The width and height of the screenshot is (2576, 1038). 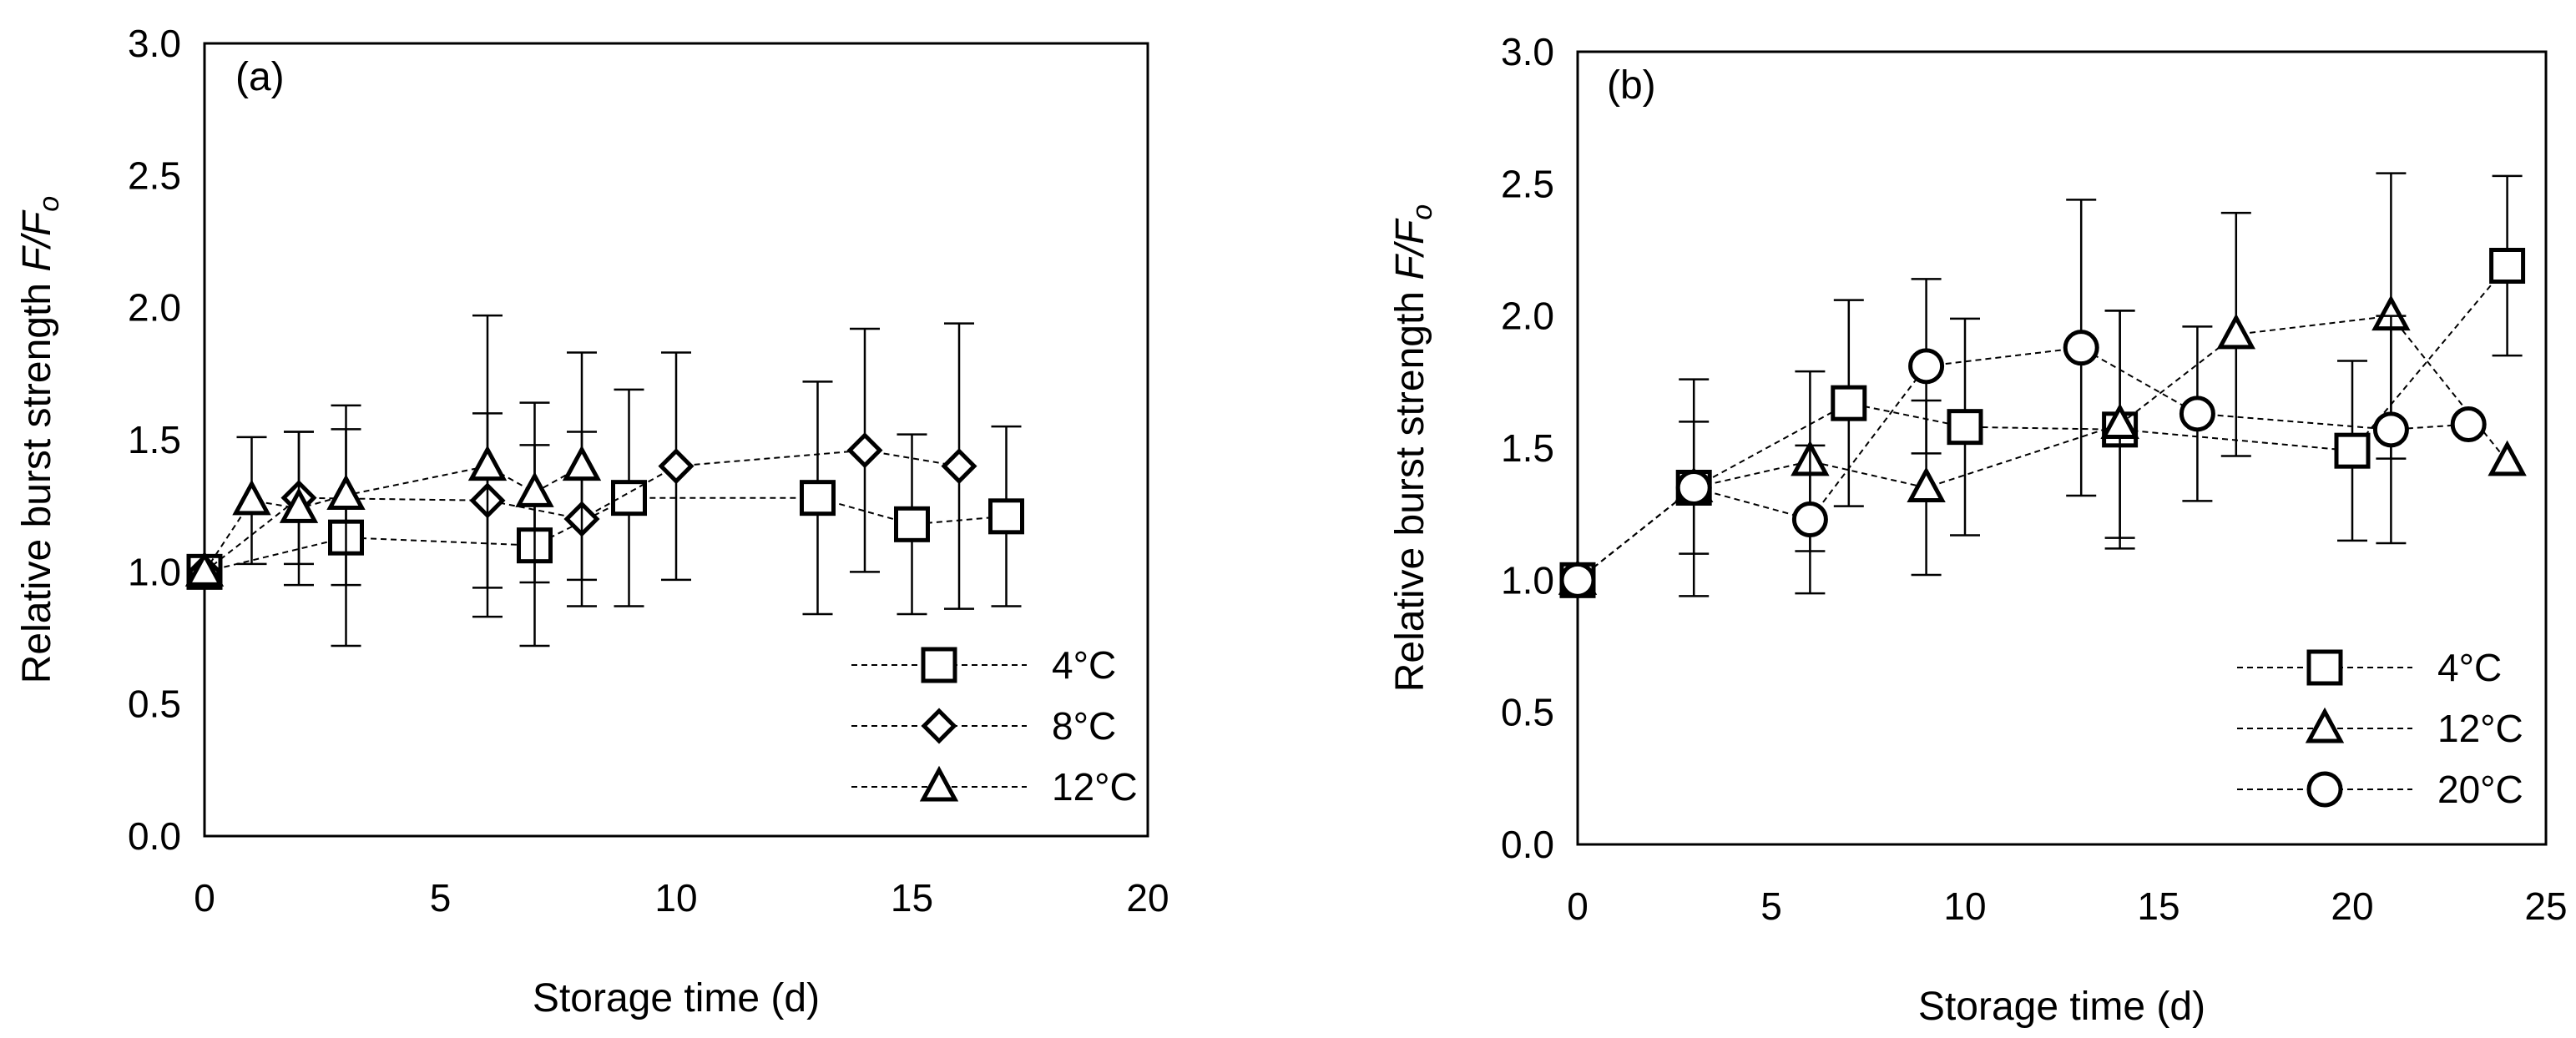 I want to click on panel-label: (b), so click(x=1631, y=85).